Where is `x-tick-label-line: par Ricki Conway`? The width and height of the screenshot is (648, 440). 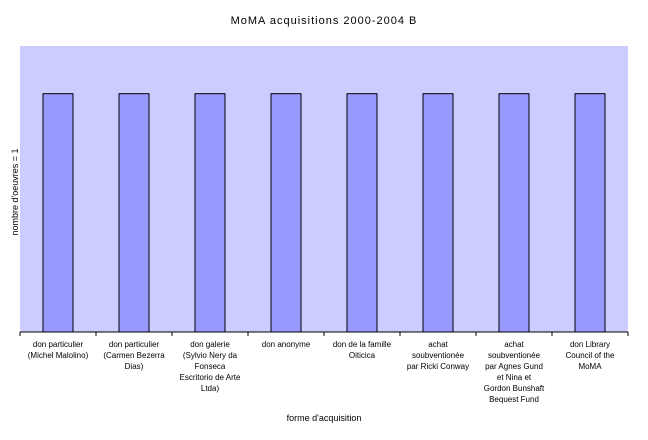 x-tick-label-line: par Ricki Conway is located at coordinates (438, 366).